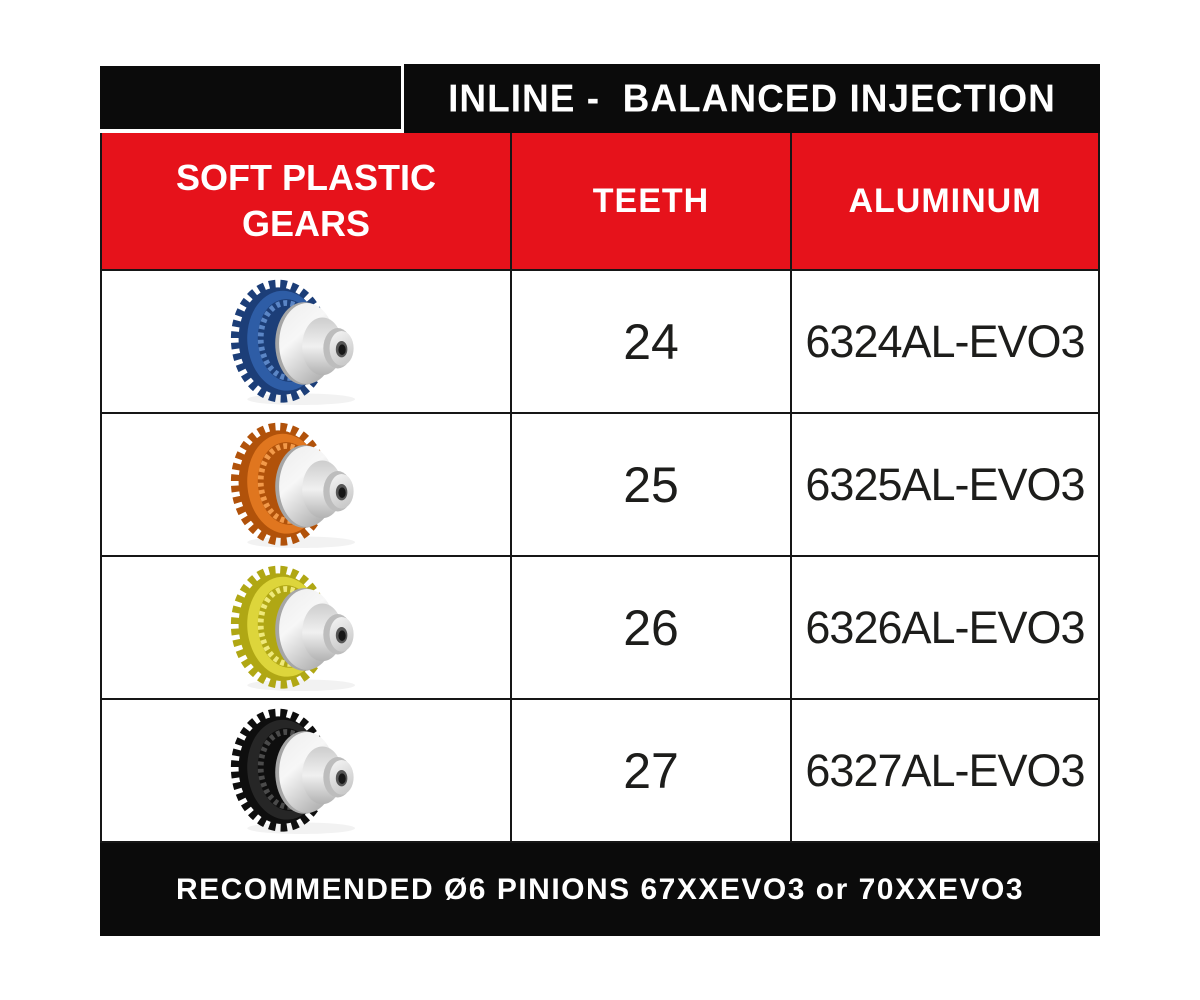 The image size is (1200, 1000). I want to click on table-title: INLINE - BALANCED INJECTION, so click(752, 98).